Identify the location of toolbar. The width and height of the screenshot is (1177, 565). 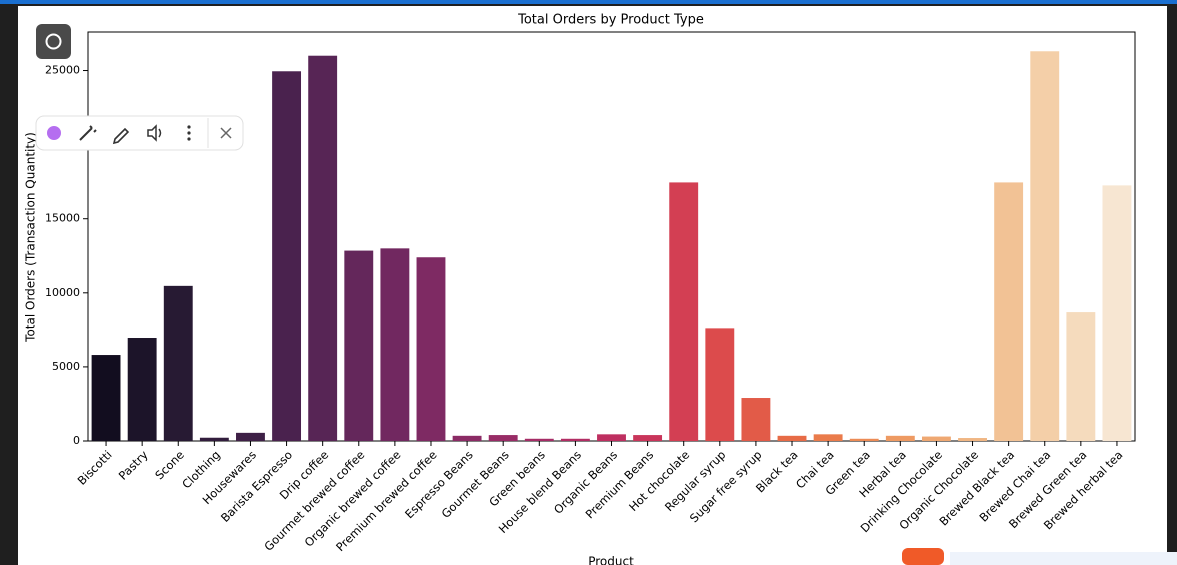
(139, 133).